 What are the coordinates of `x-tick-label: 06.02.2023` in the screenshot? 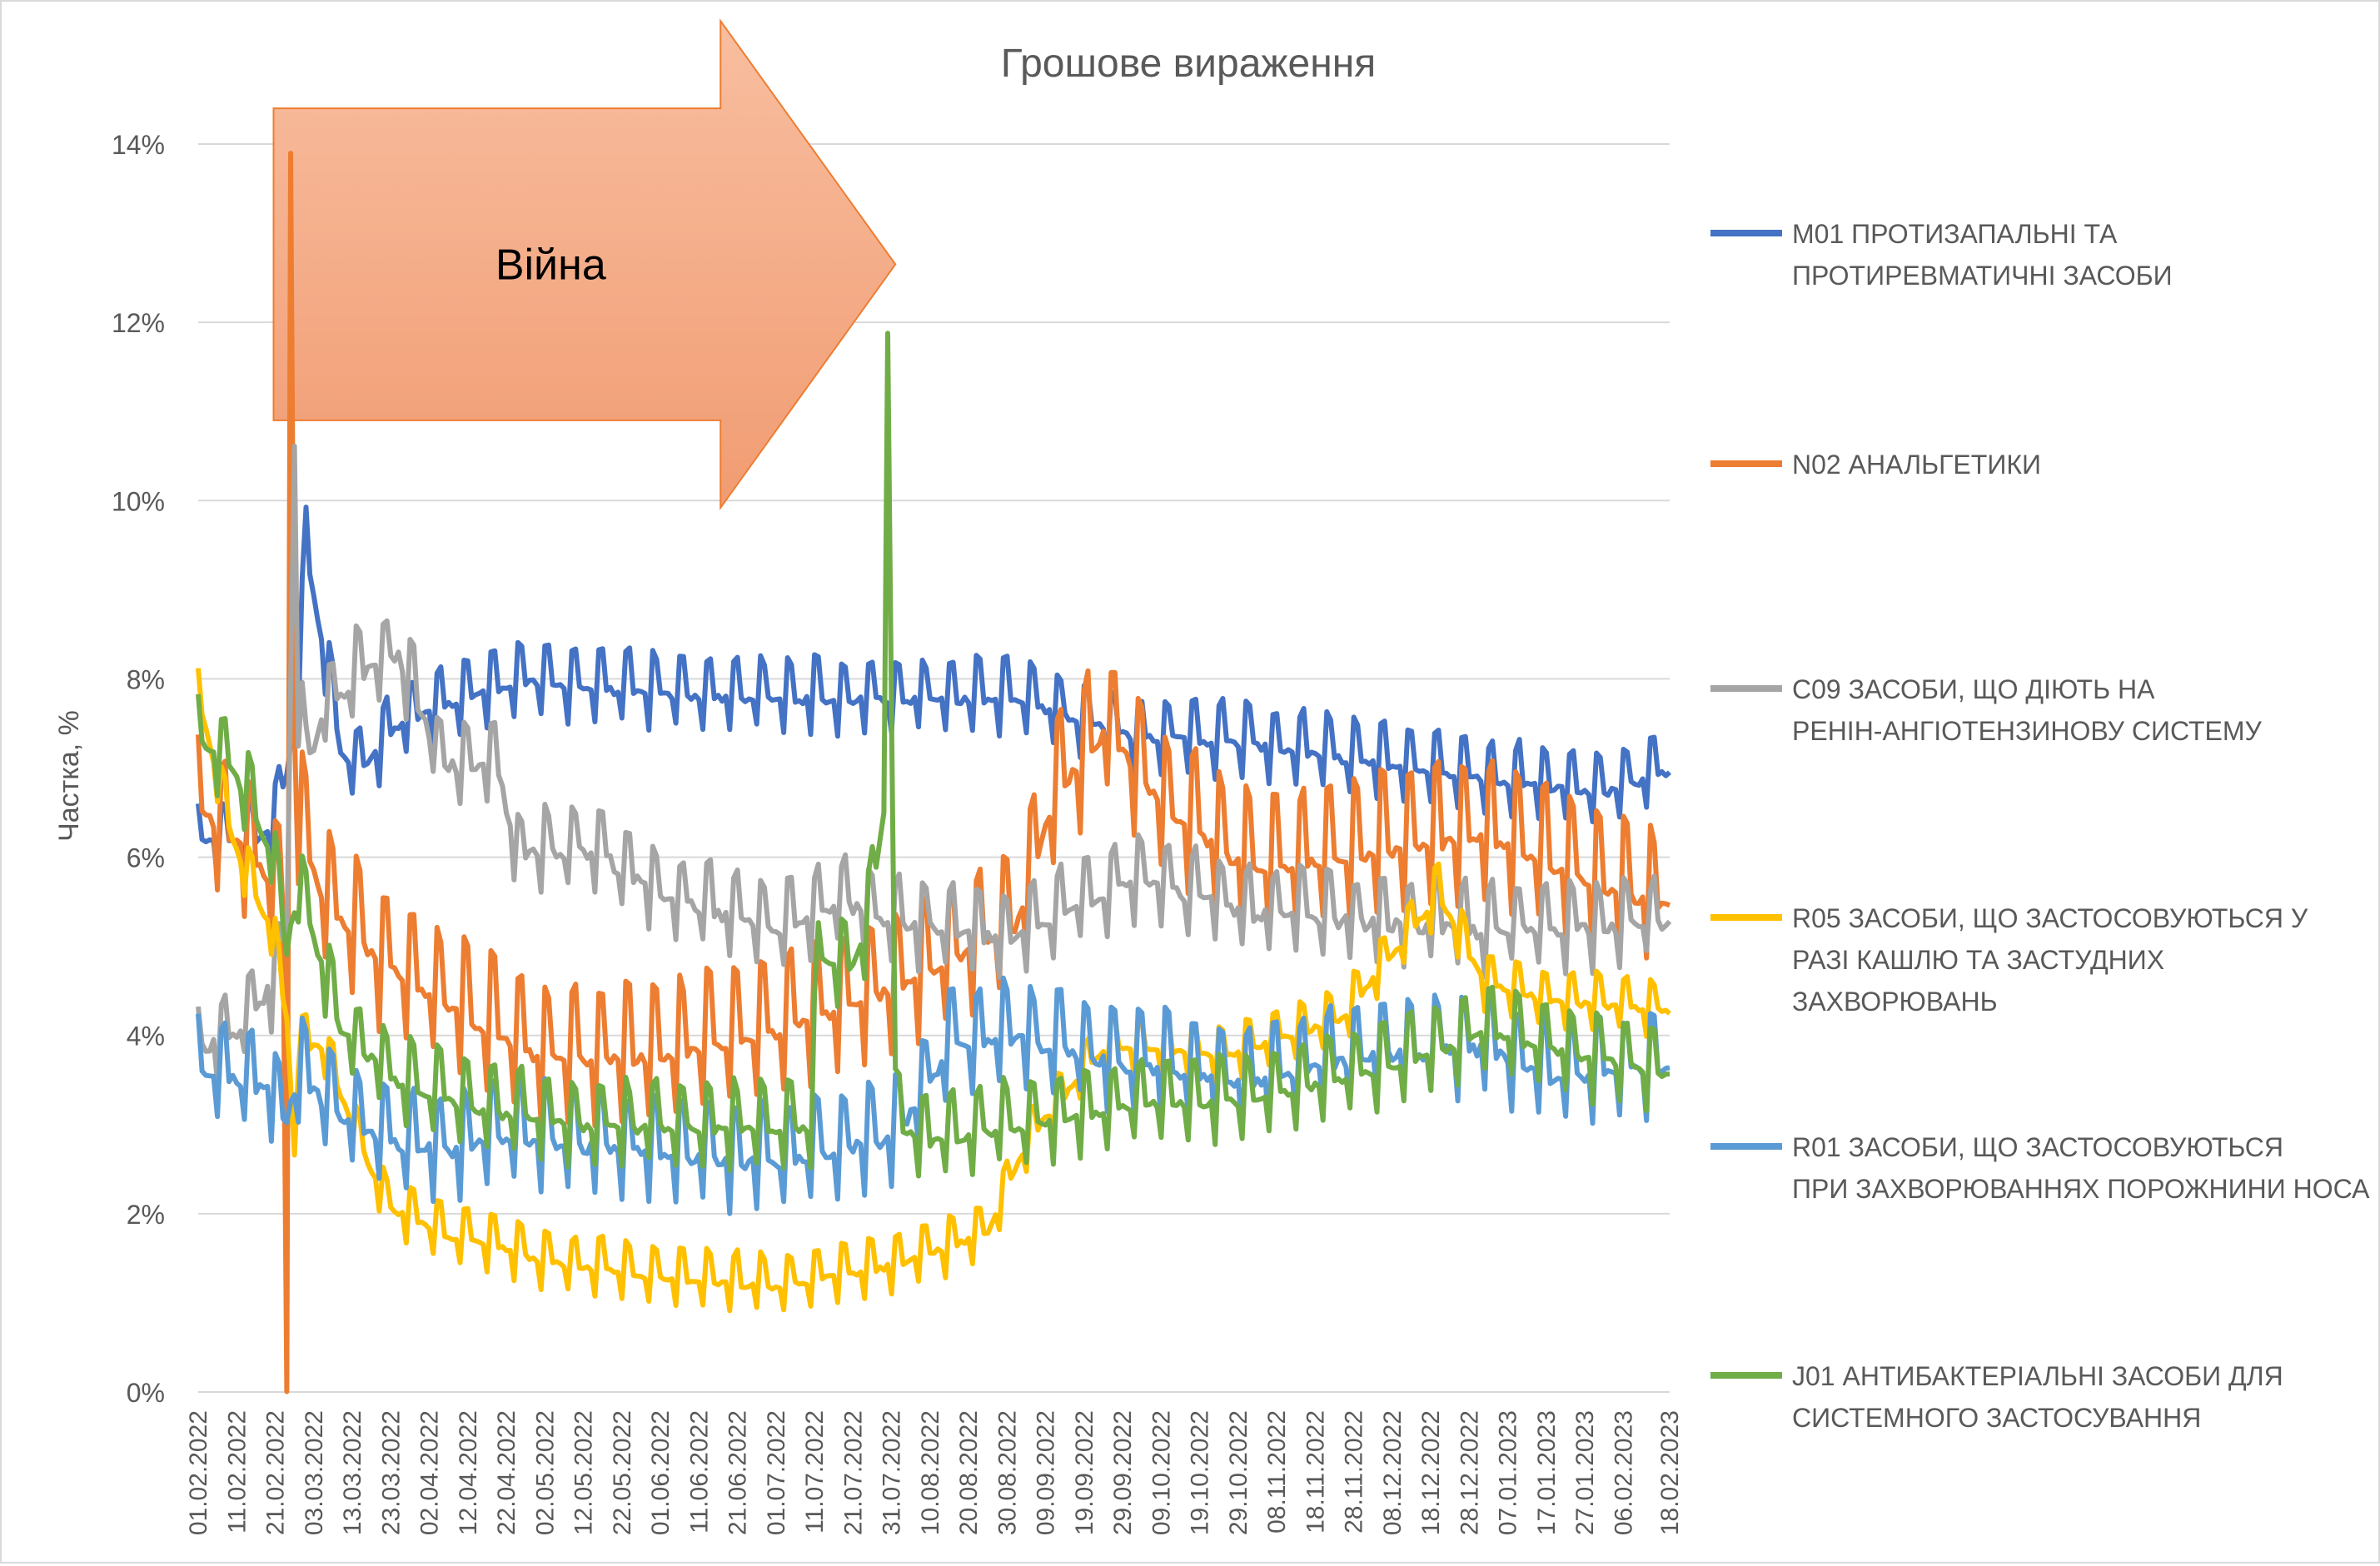 It's located at (1623, 1472).